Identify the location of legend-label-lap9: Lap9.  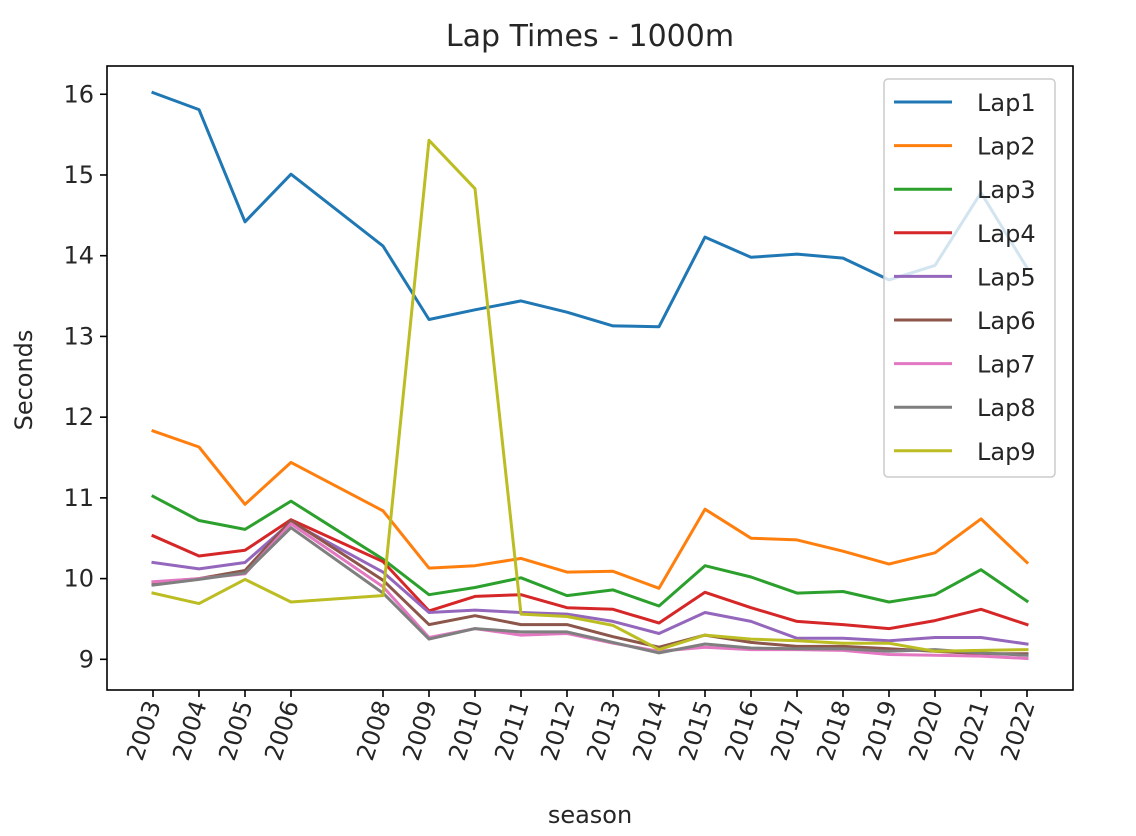
(1006, 452).